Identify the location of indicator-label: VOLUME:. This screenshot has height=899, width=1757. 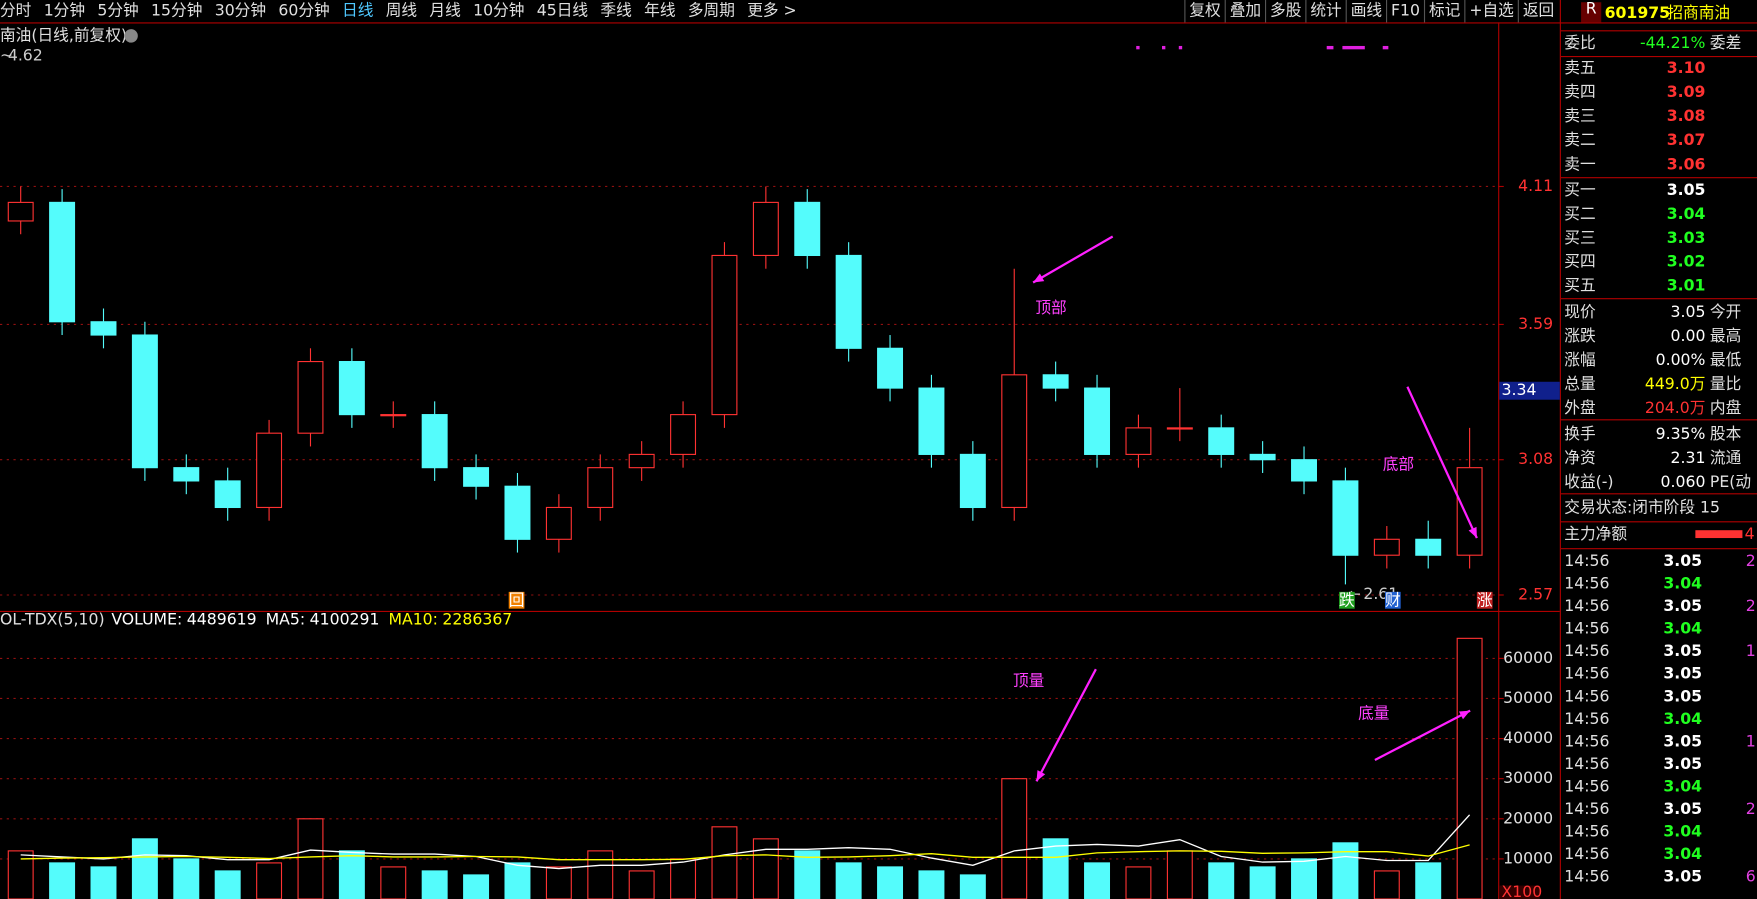
(146, 618).